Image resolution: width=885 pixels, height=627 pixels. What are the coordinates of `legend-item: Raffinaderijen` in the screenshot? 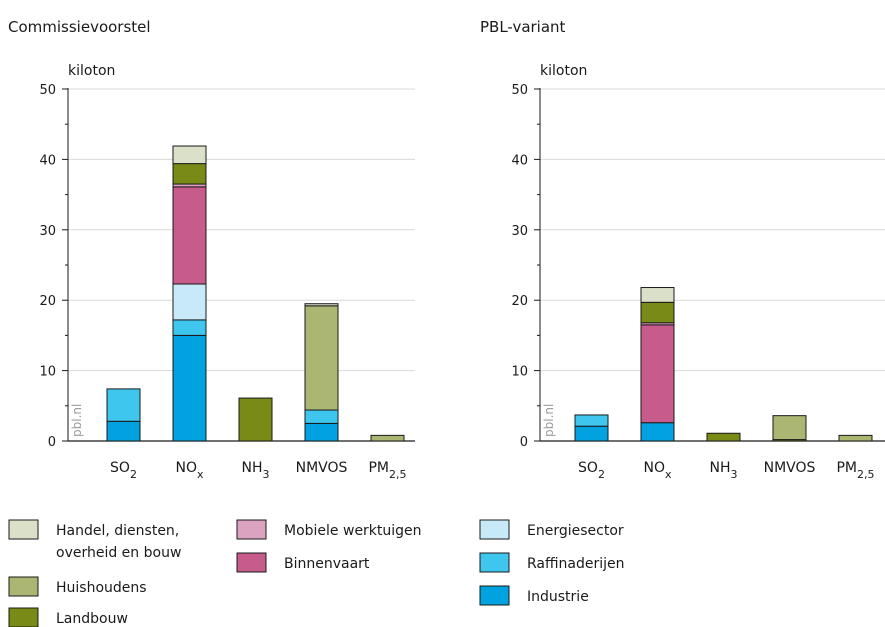 It's located at (552, 562).